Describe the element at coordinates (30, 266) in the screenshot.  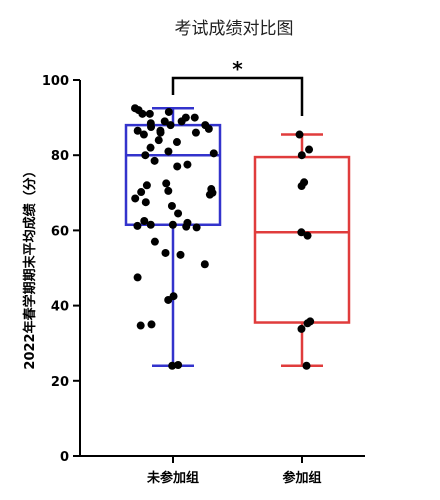
I see `y-axis-label: 2022年春学期期末平均成绩（分）` at that location.